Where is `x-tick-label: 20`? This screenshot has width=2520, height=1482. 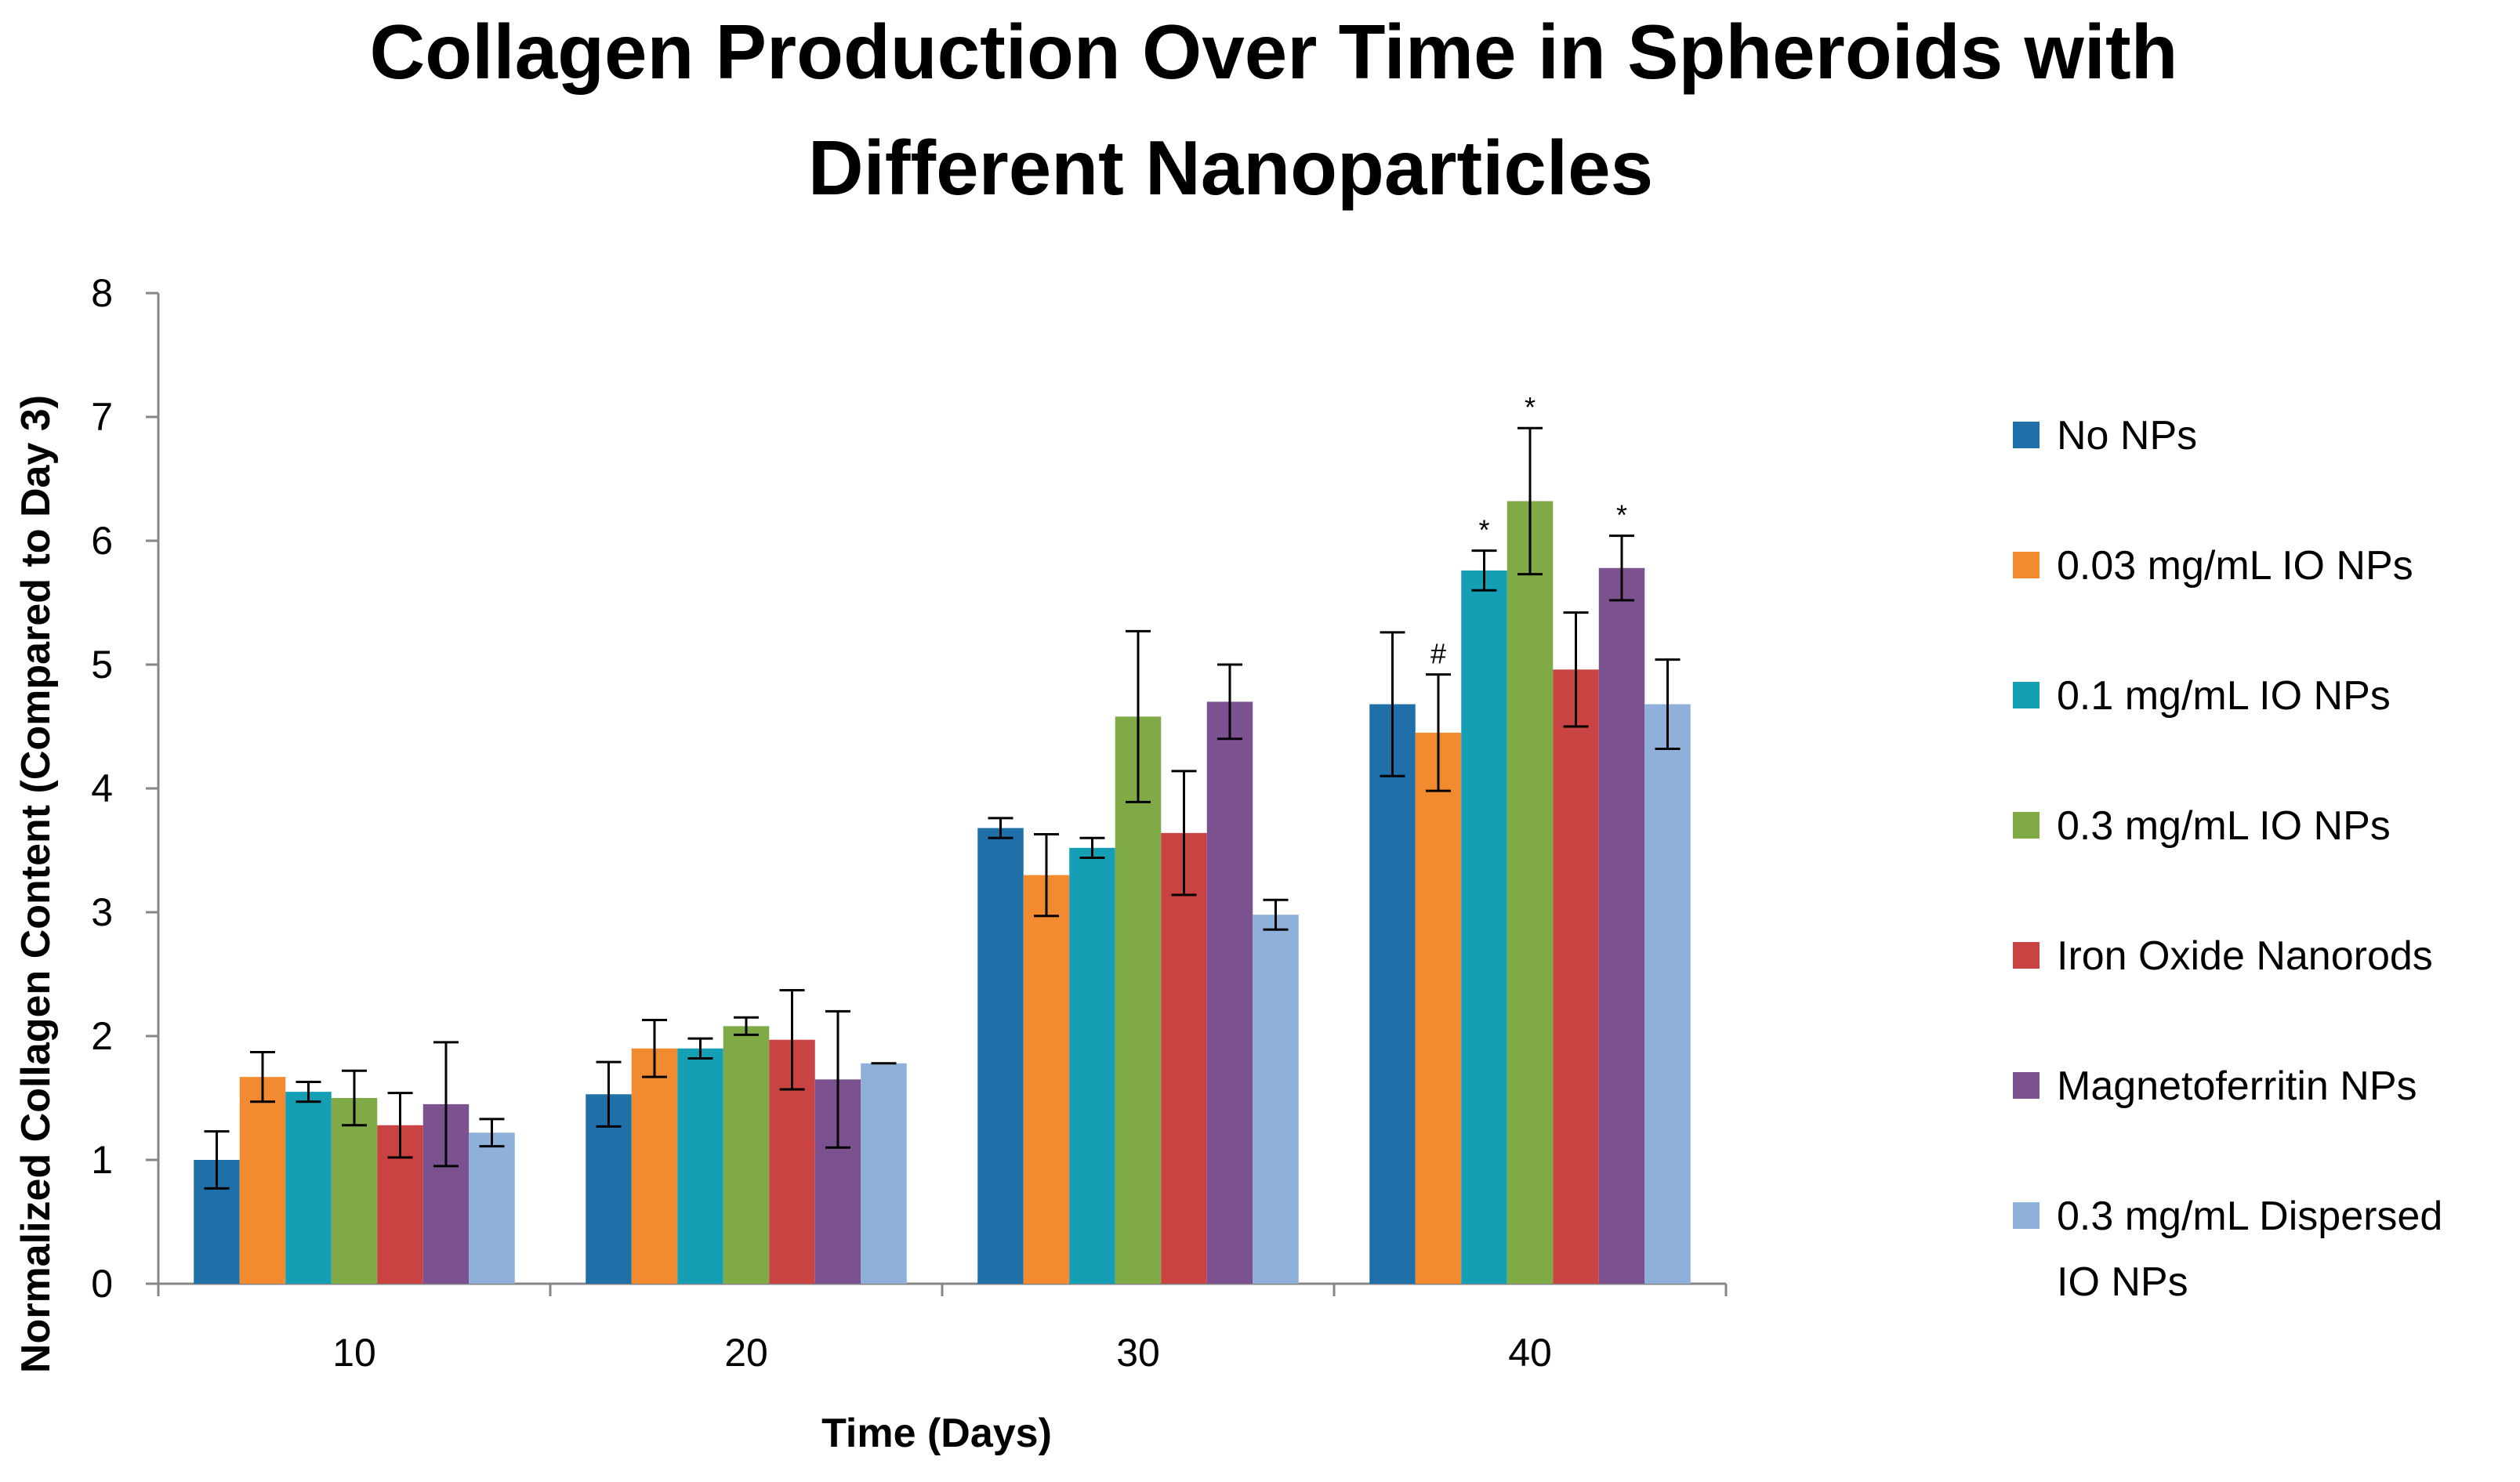
x-tick-label: 20 is located at coordinates (746, 1353).